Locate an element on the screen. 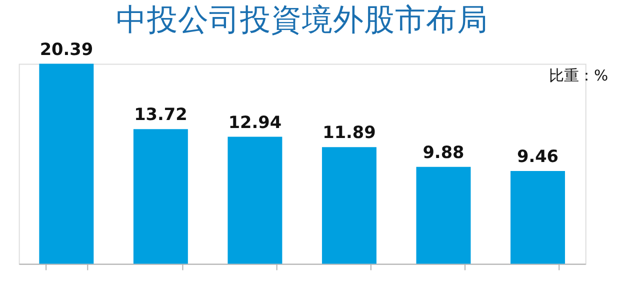  annotation: 比重：% is located at coordinates (578, 75).